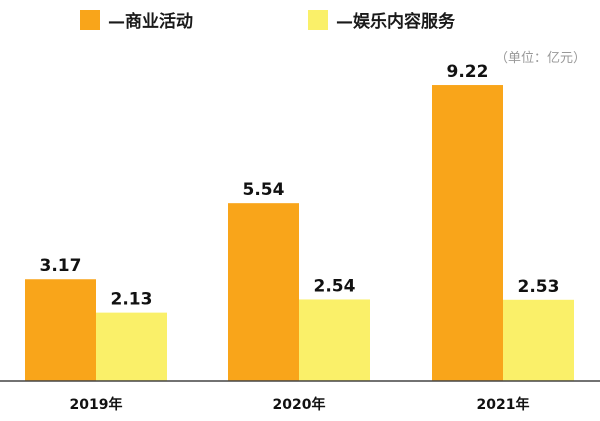  Describe the element at coordinates (96, 404) in the screenshot. I see `x-tick-label-0: 2019年` at that location.